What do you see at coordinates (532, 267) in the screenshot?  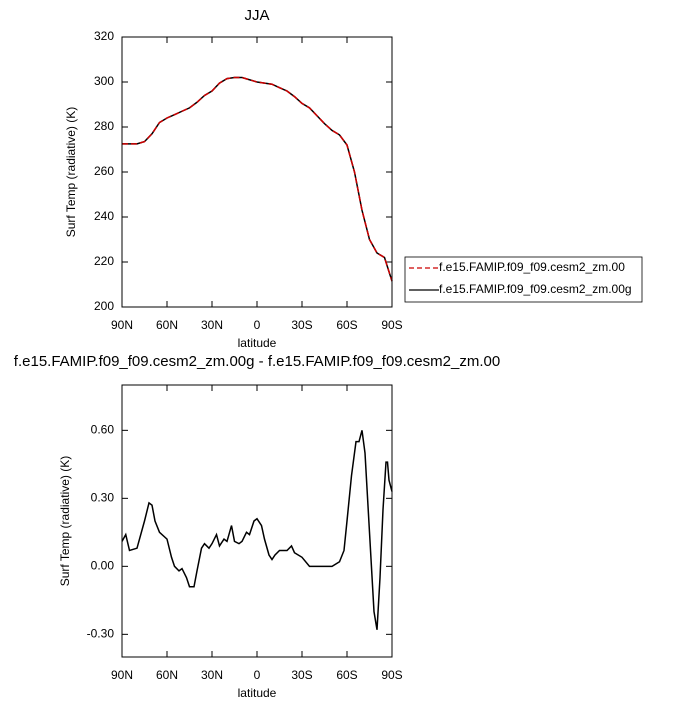 I see `legend-label: f.e15.FAMIP.f09_f09.cesm2_zm.00` at bounding box center [532, 267].